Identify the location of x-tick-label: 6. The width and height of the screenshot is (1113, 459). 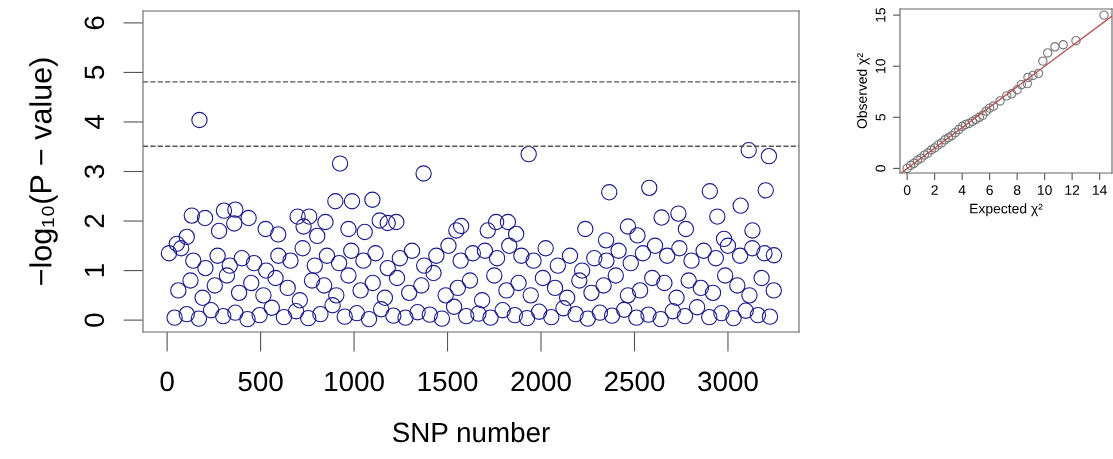
(989, 190).